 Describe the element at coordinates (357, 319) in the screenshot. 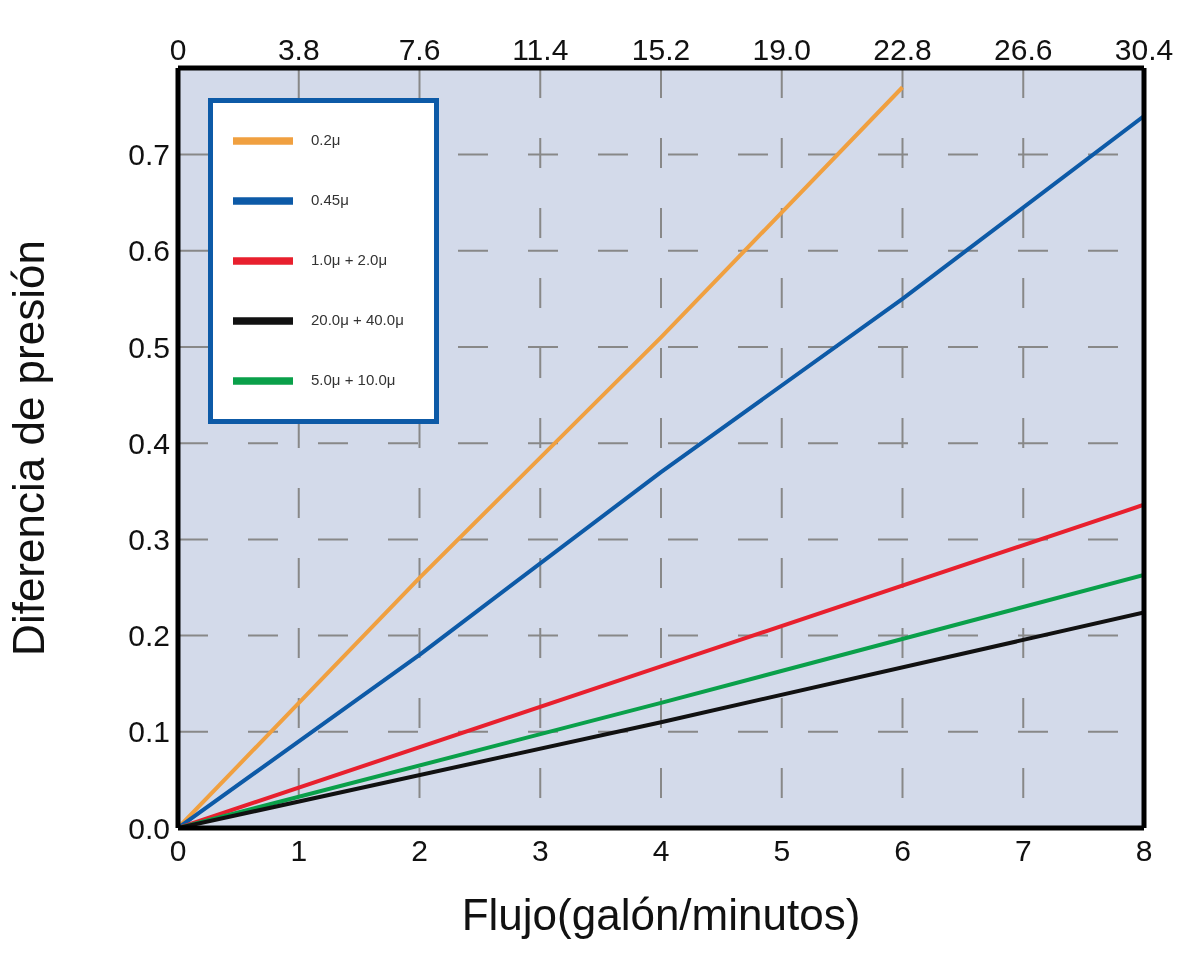

I see `legend-label: 20.0μ + 40.0μ` at that location.